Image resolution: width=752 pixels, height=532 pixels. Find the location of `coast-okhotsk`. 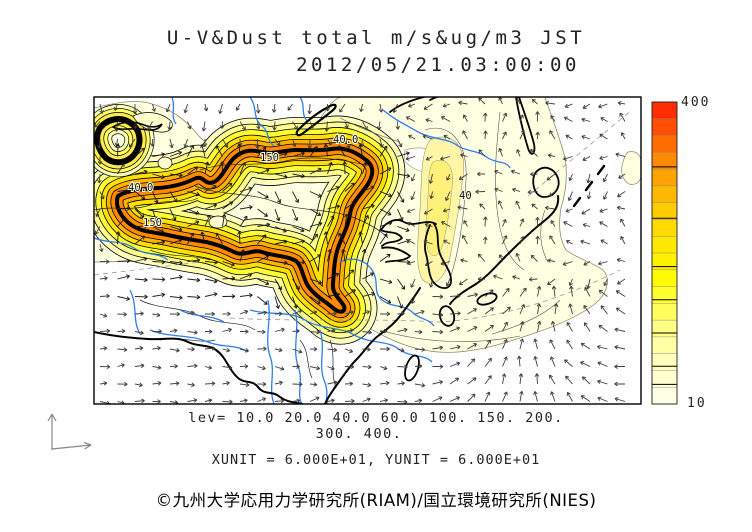

coast-okhotsk is located at coordinates (414, 105).